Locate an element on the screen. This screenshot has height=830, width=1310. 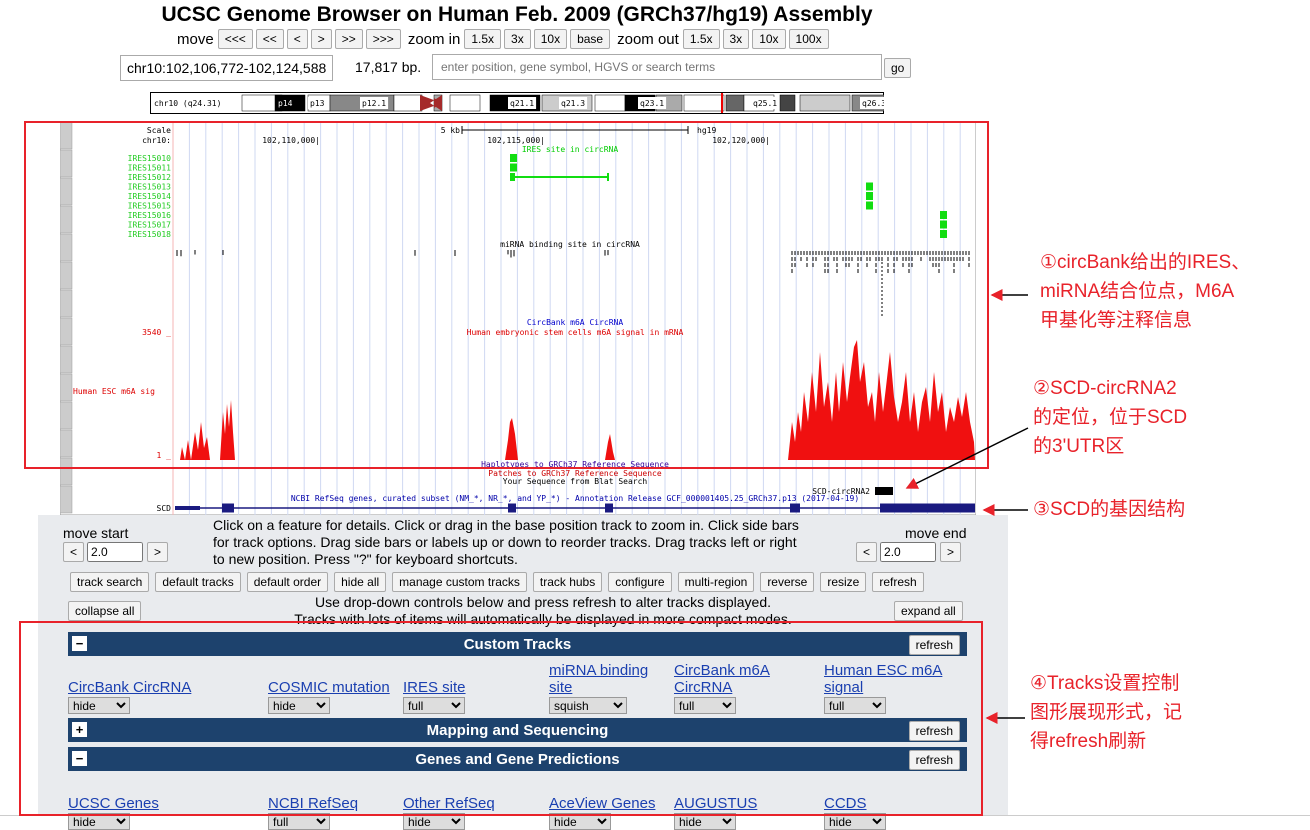
track-link: NCBI RefSeq is located at coordinates (313, 803).